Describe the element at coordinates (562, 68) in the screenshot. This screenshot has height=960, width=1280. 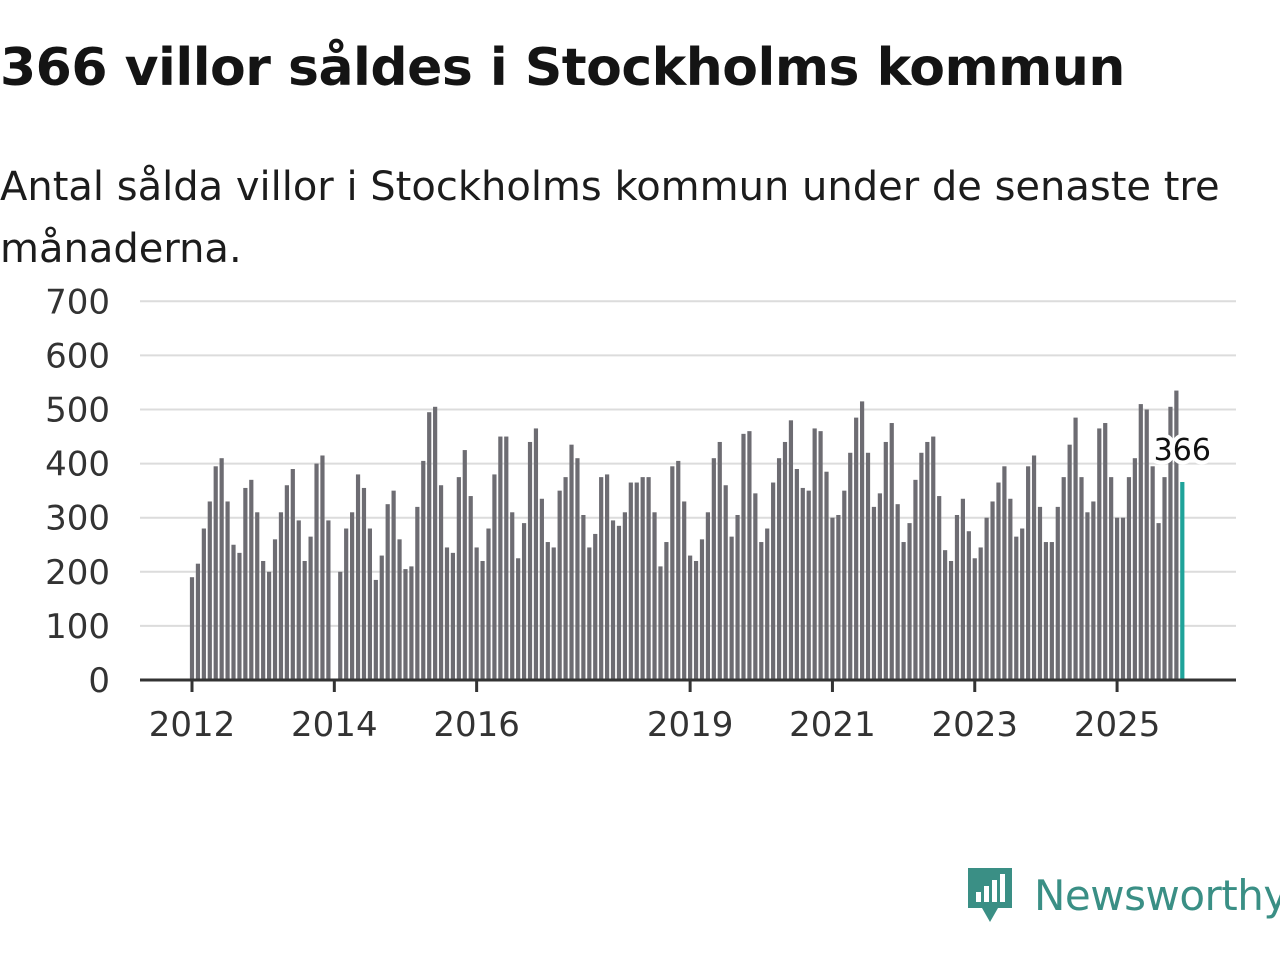
I see `chart-title: 366 villor såldes i Stockholms kommun` at that location.